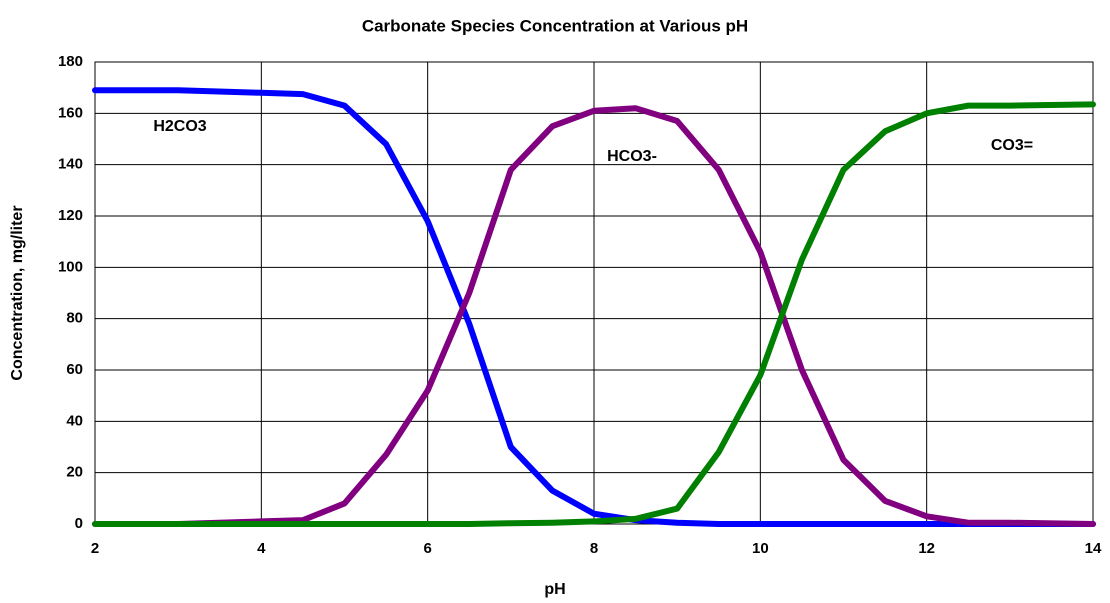  Describe the element at coordinates (179, 126) in the screenshot. I see `series-label: H2CO3` at that location.